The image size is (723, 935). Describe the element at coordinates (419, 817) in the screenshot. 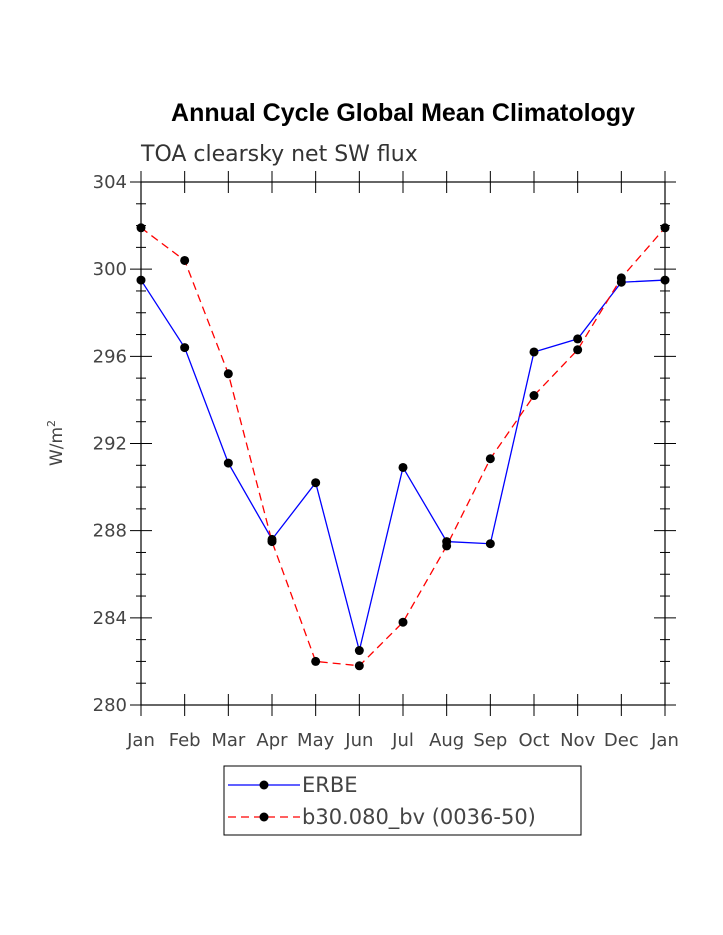

I see `legend-label-model: b30.080_bv (0036-50)` at that location.